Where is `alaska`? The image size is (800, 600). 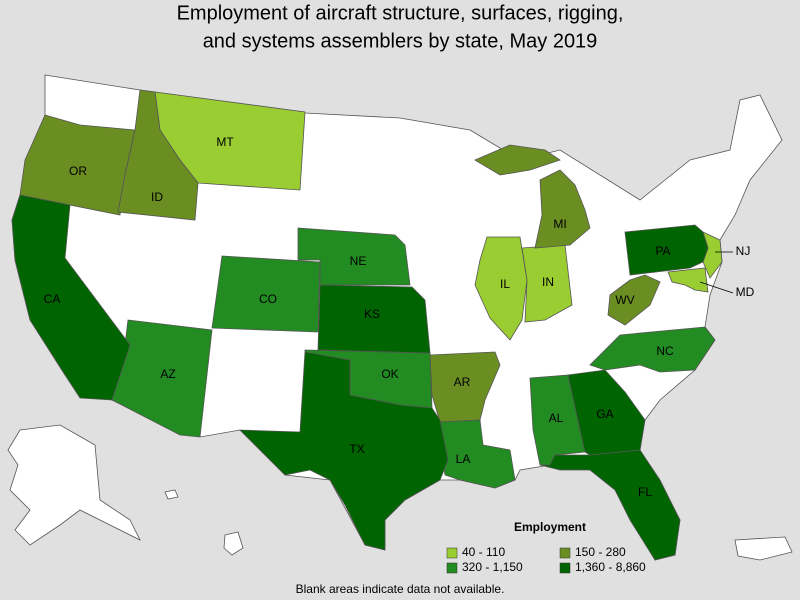
alaska is located at coordinates (74, 485).